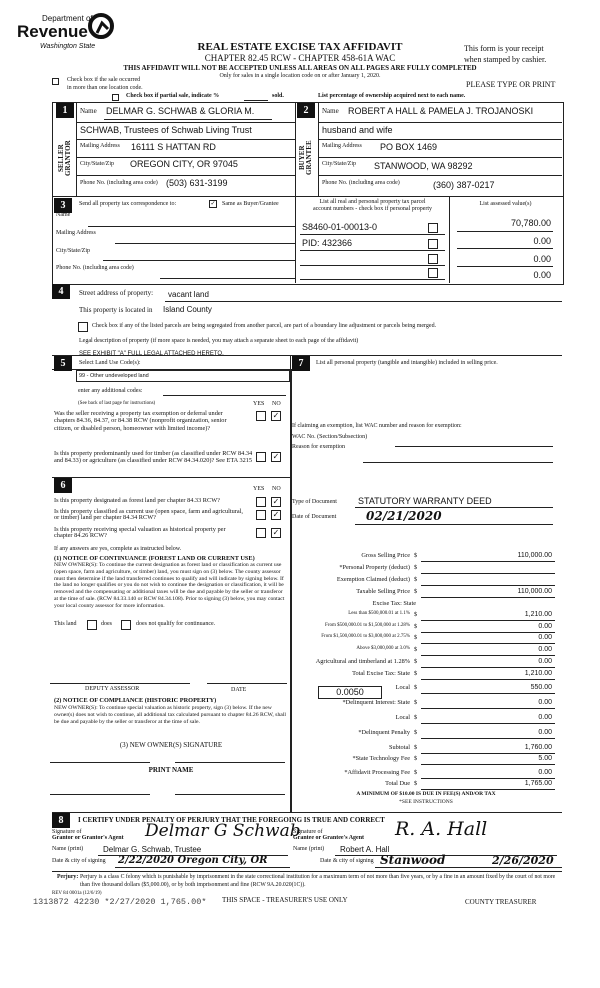  Describe the element at coordinates (55, 81) in the screenshot. I see `multi-location-checkbox` at that location.